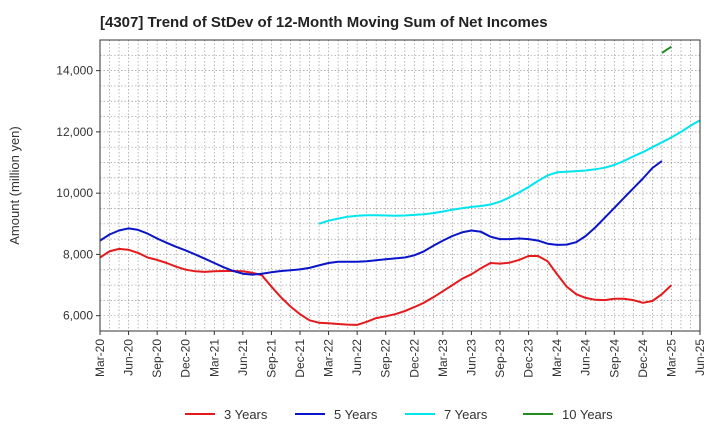 The image size is (720, 440). What do you see at coordinates (700, 357) in the screenshot?
I see `x-tick-label: Jun-25` at bounding box center [700, 357].